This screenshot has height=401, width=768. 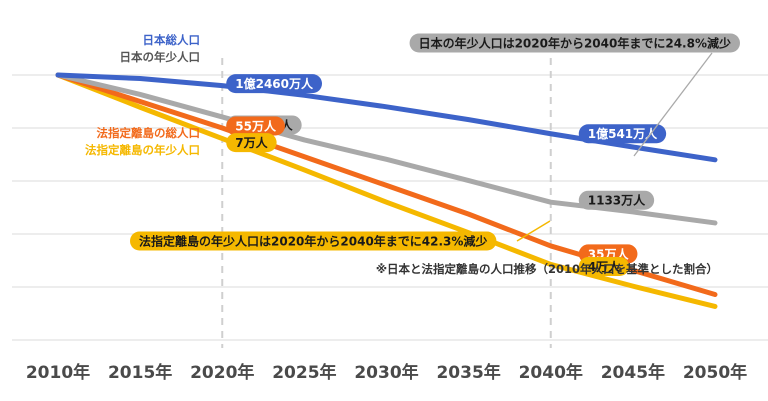 I want to click on chart-note: ※日本と法指定離島の人口推移（2010年人口を基準とした割合）, so click(x=547, y=269).